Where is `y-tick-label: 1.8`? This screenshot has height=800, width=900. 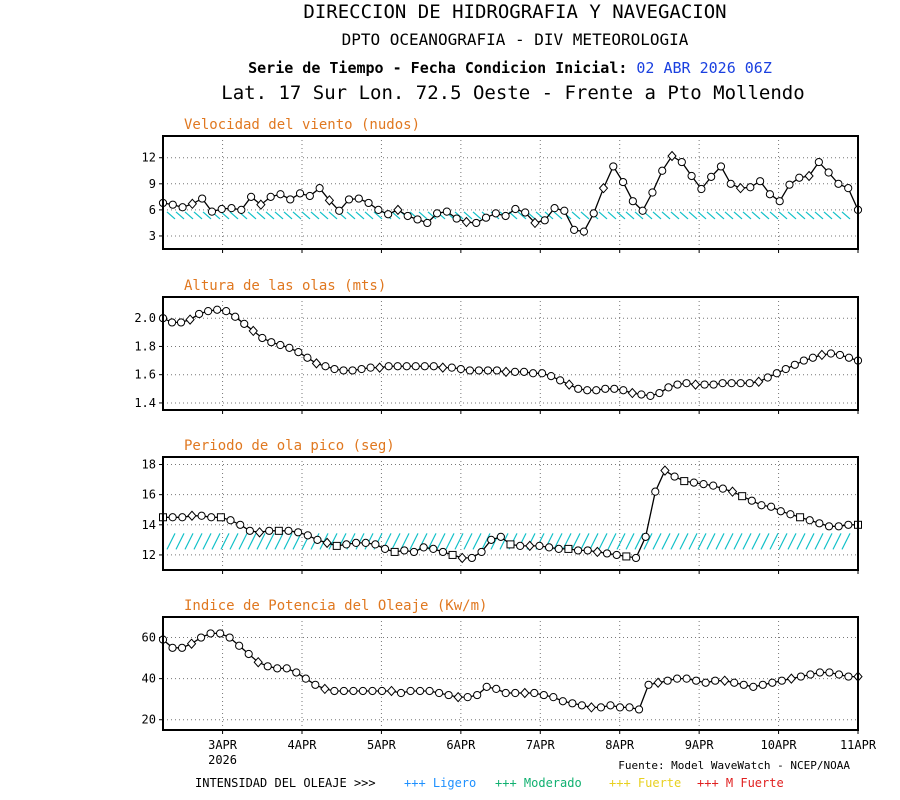
y-tick-label: 1.8 is located at coordinates (145, 346).